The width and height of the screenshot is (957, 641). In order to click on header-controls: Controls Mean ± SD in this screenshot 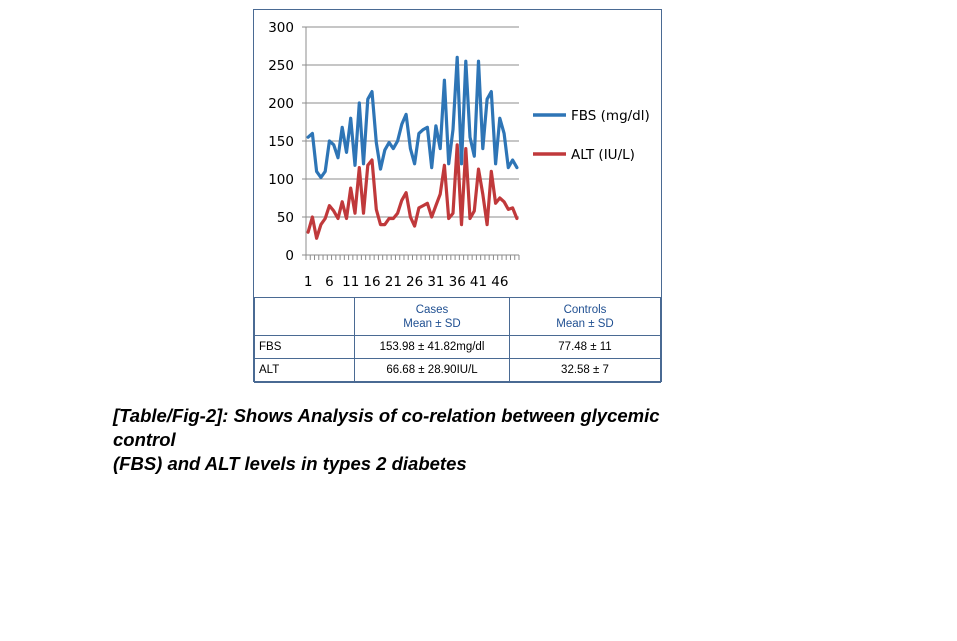, I will do `click(585, 316)`.